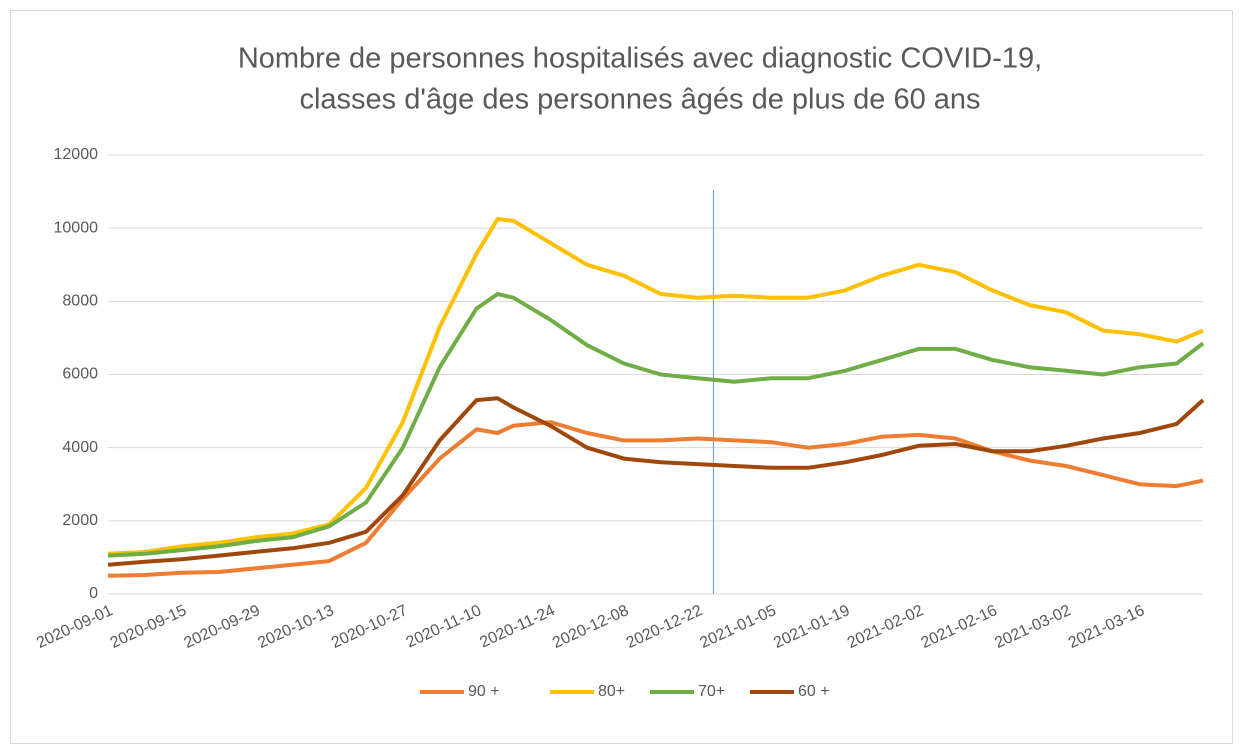  I want to click on y-tick-label: 4000, so click(80, 447).